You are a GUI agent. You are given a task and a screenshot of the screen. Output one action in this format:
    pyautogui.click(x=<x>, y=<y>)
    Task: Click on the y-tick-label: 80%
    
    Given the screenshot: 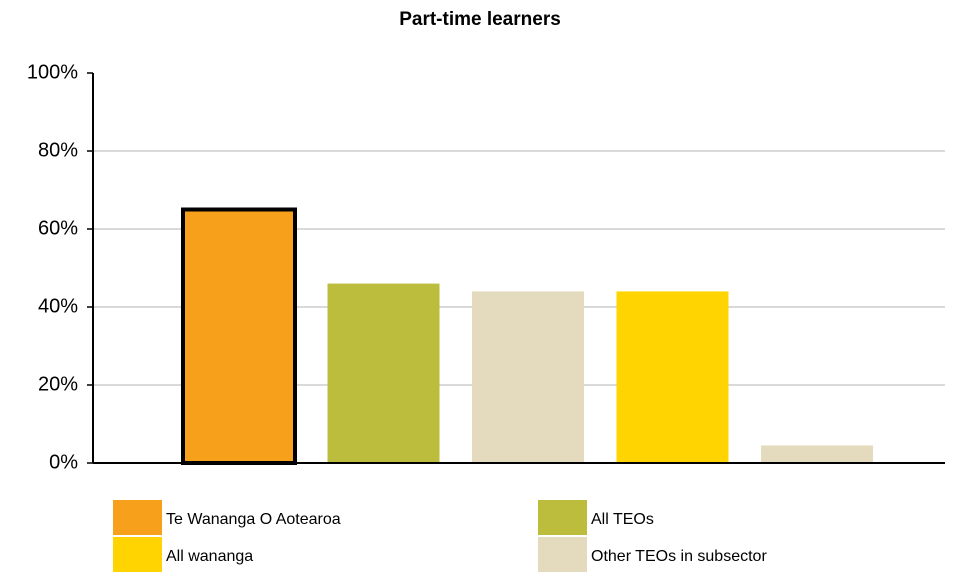 What is the action you would take?
    pyautogui.click(x=58, y=150)
    